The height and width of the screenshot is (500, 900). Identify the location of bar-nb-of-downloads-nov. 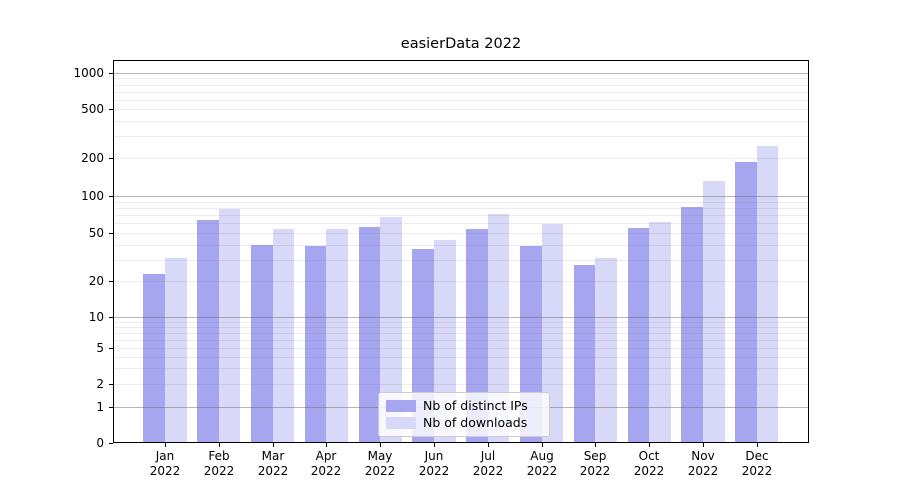
(714, 311).